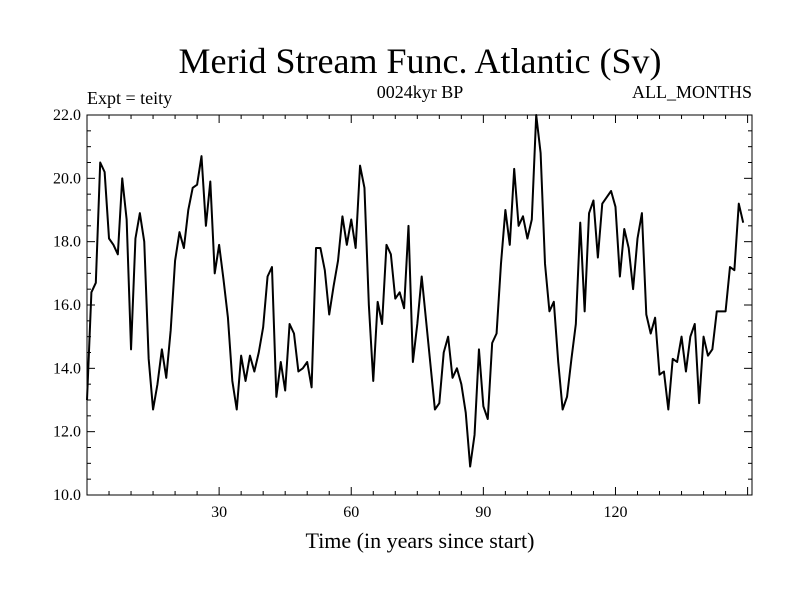  What do you see at coordinates (67, 178) in the screenshot?
I see `y-tick-label: 20.0` at bounding box center [67, 178].